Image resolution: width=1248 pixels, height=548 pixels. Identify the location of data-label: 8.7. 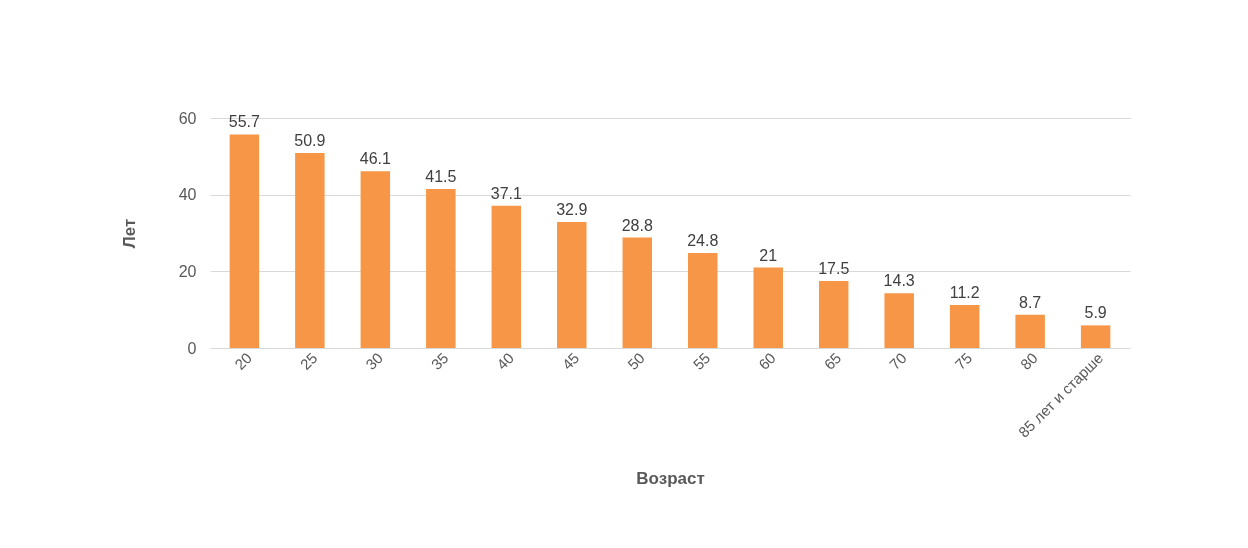
(1030, 302).